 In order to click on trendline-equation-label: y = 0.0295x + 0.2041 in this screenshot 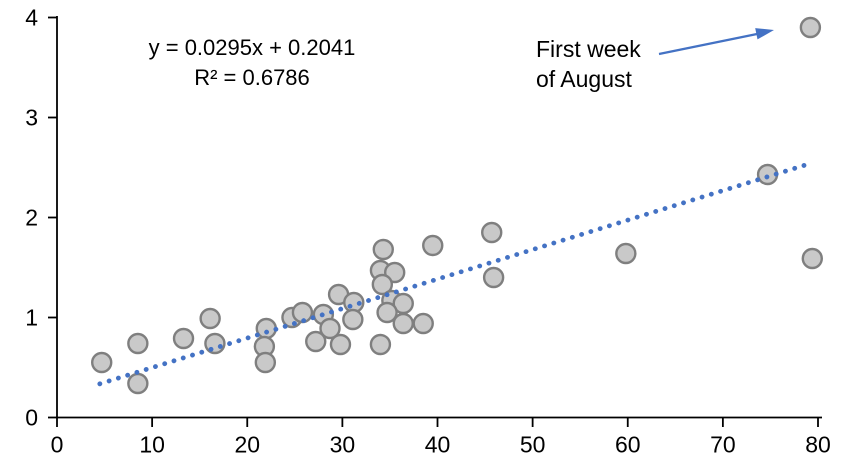, I will do `click(252, 47)`.